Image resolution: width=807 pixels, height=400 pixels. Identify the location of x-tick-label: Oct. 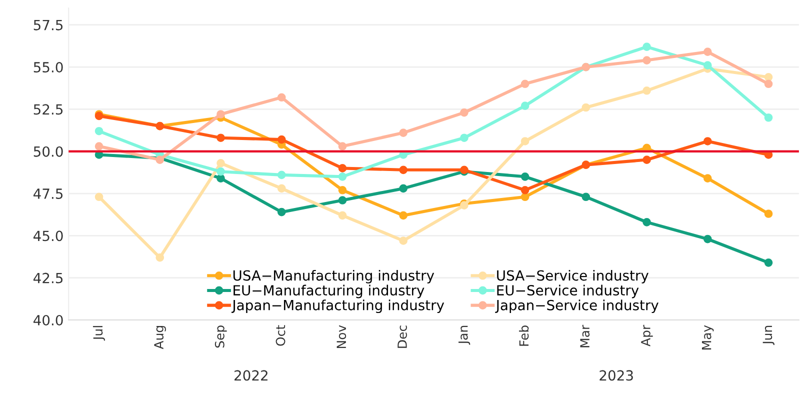
(281, 335).